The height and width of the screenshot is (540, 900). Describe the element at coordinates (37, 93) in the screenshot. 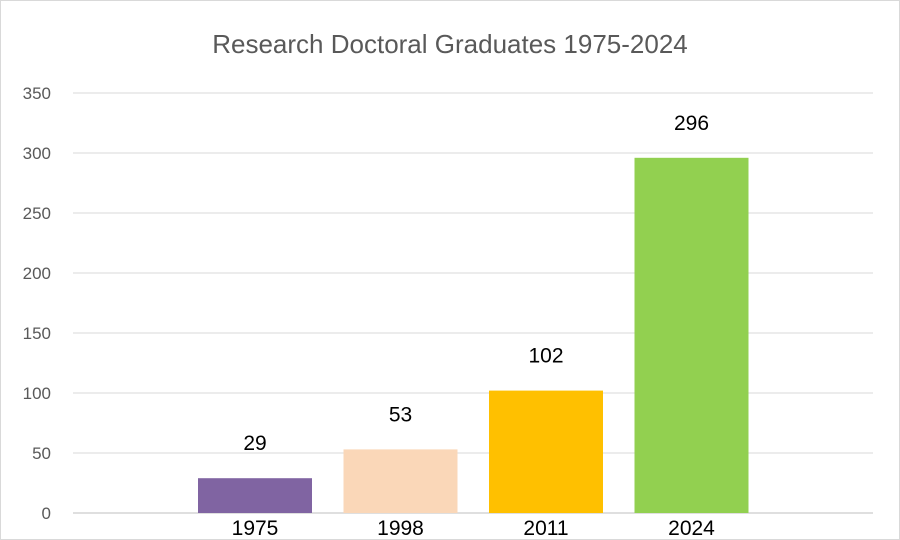

I see `y-tick-label: 350` at that location.